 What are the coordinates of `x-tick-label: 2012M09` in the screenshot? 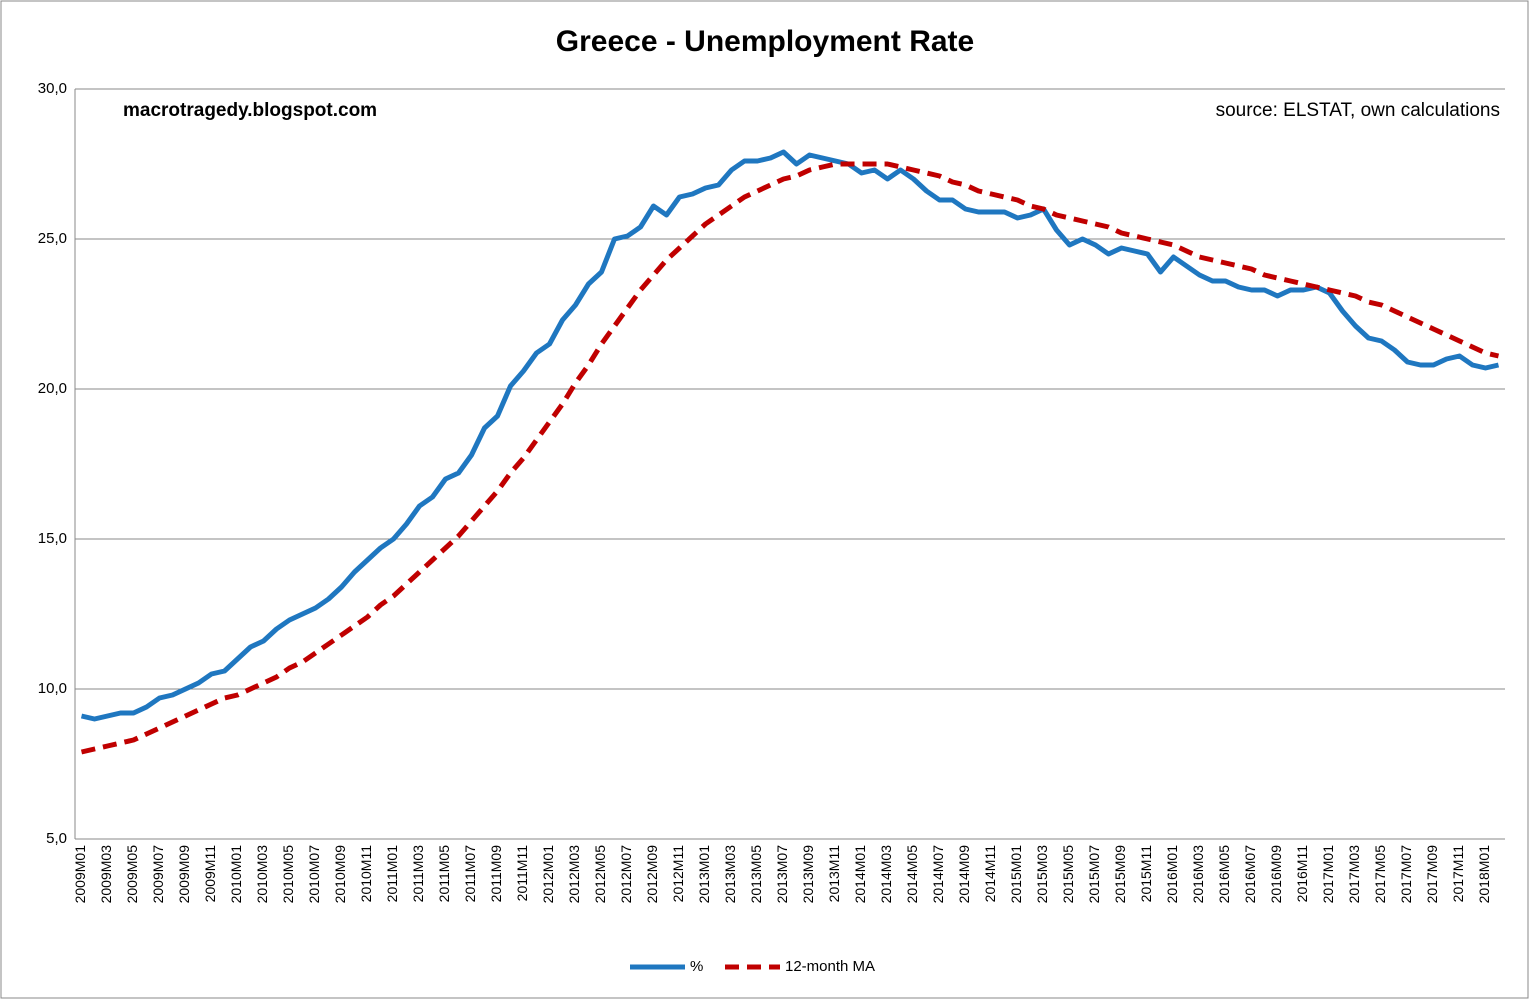 It's located at (652, 874).